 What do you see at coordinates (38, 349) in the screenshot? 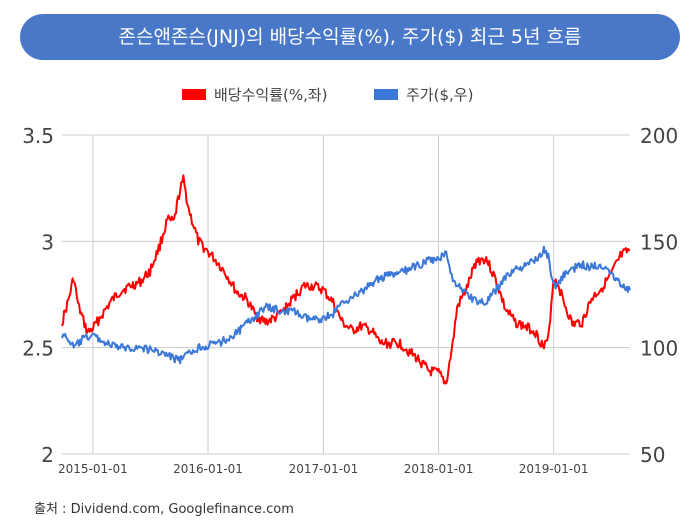
I see `left-tick-label: 2.5` at bounding box center [38, 349].